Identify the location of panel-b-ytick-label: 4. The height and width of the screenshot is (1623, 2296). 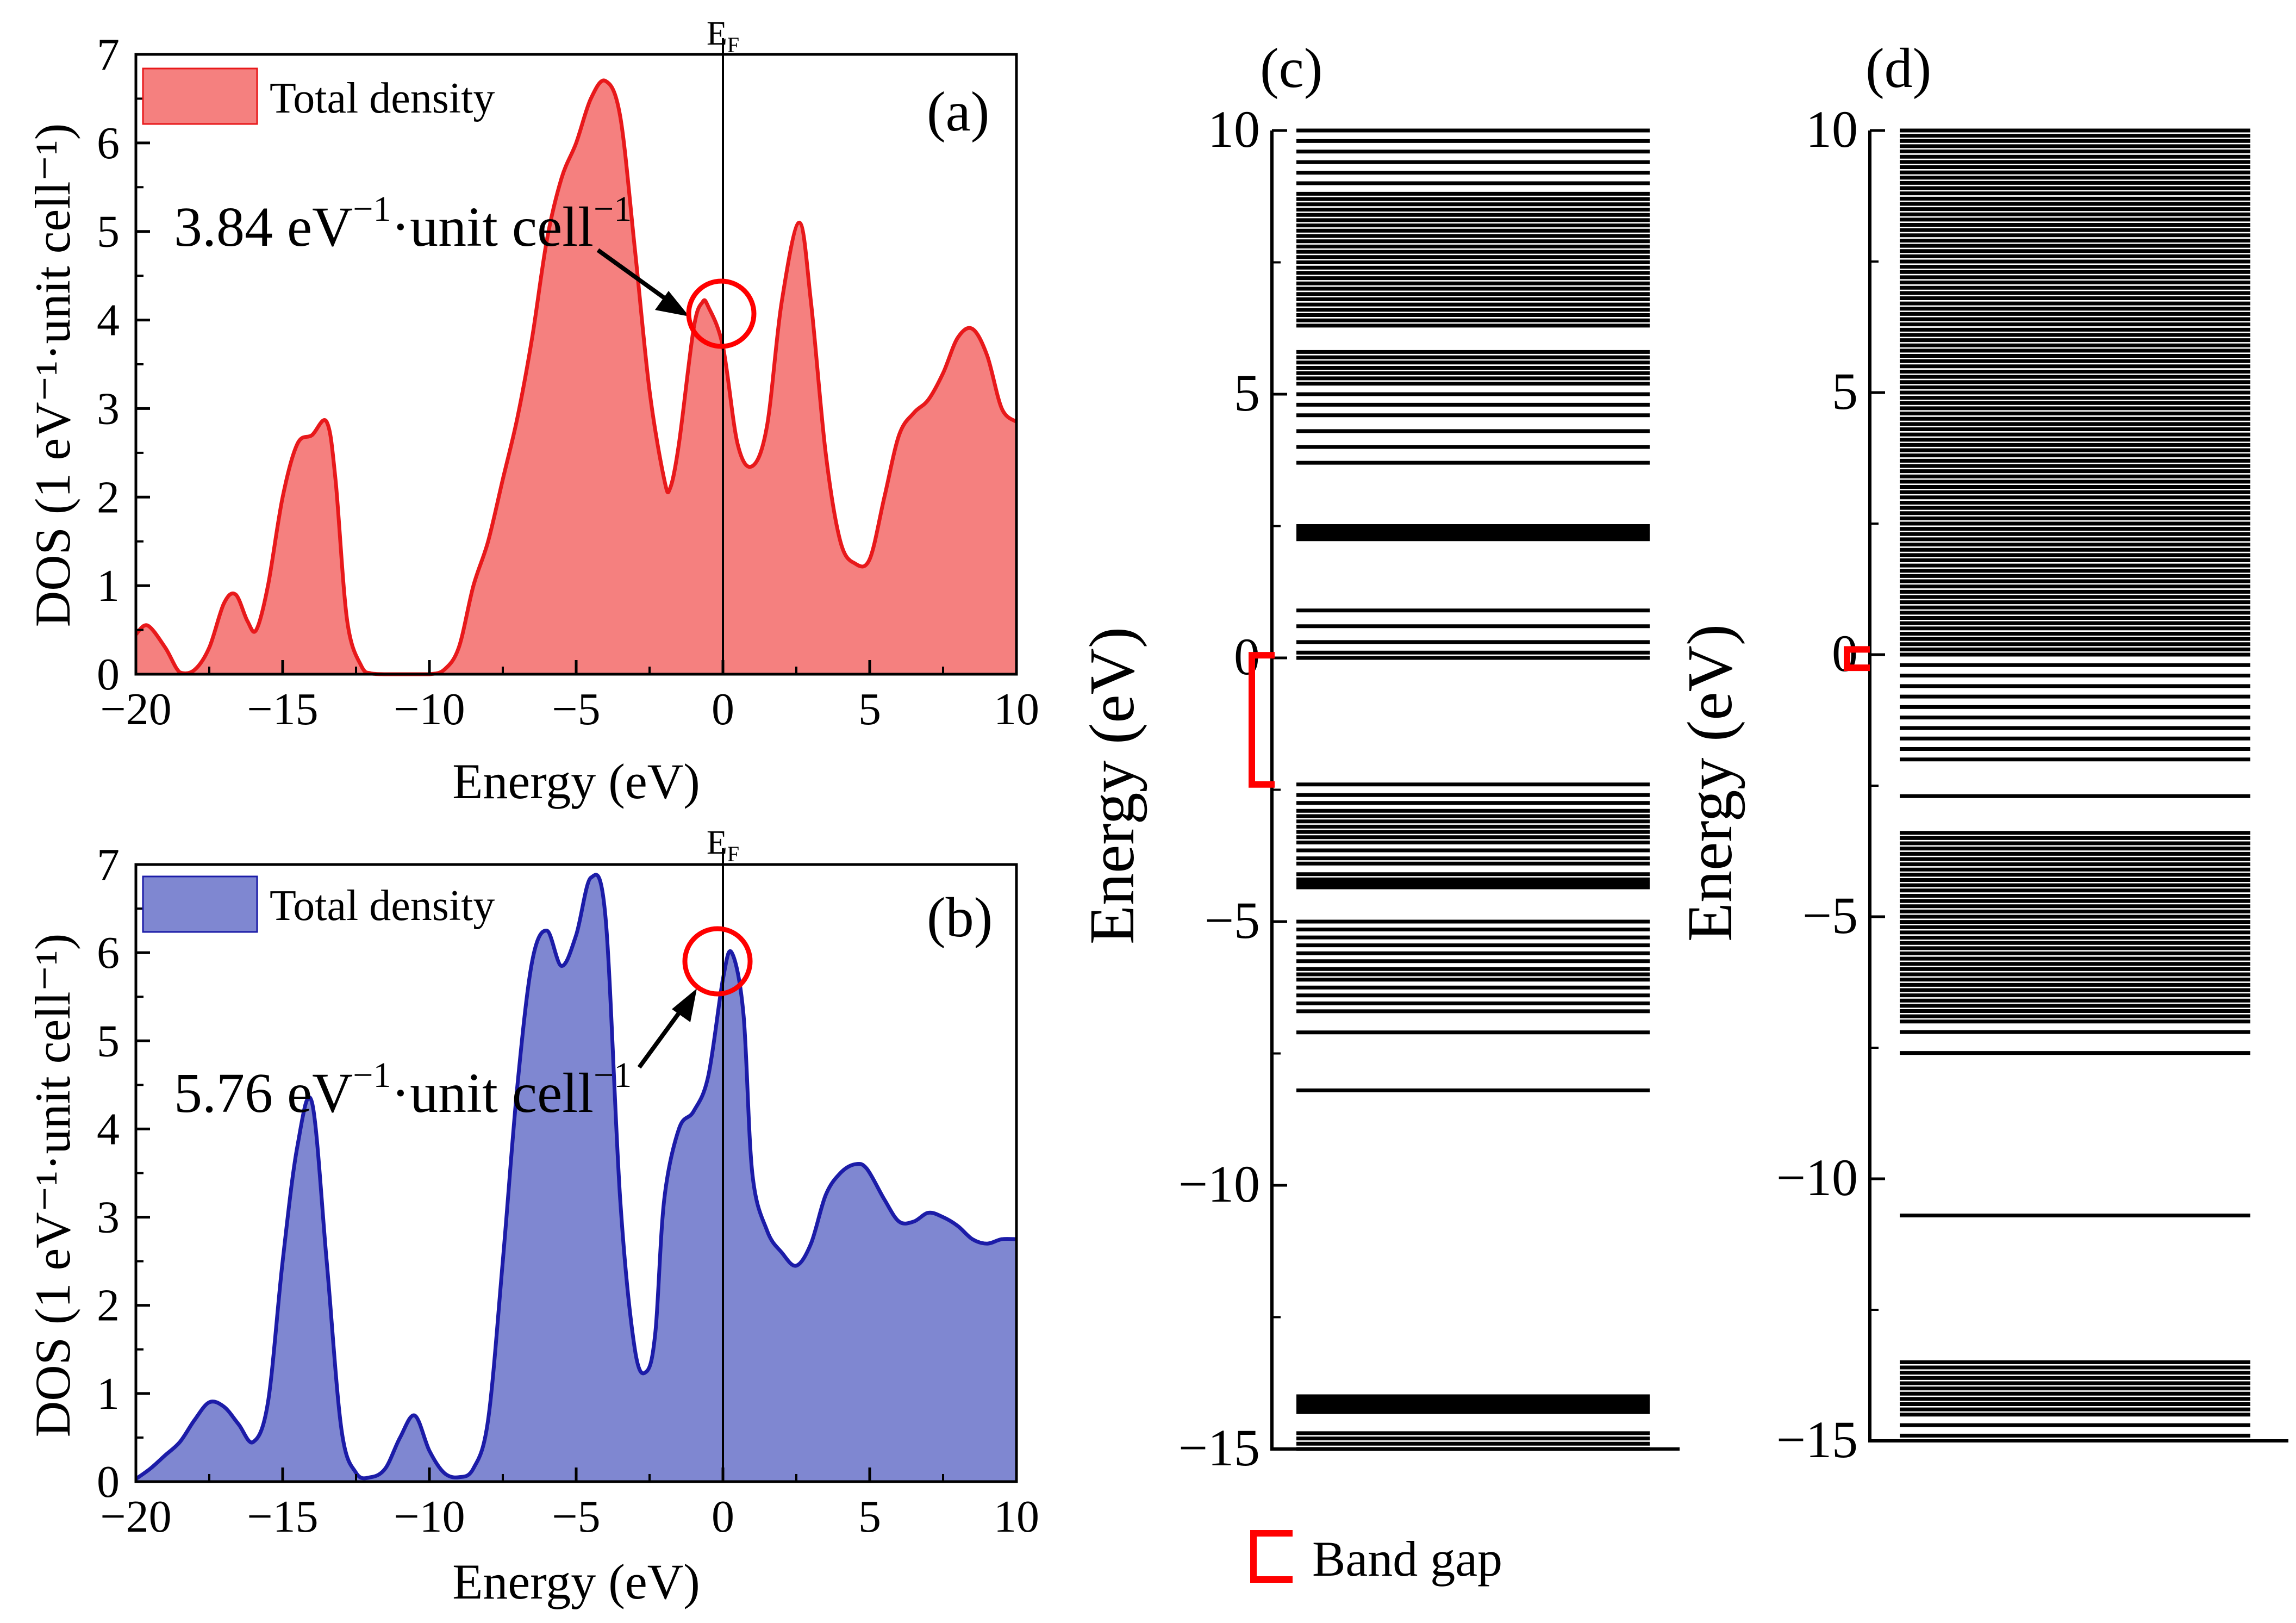
(108, 1129).